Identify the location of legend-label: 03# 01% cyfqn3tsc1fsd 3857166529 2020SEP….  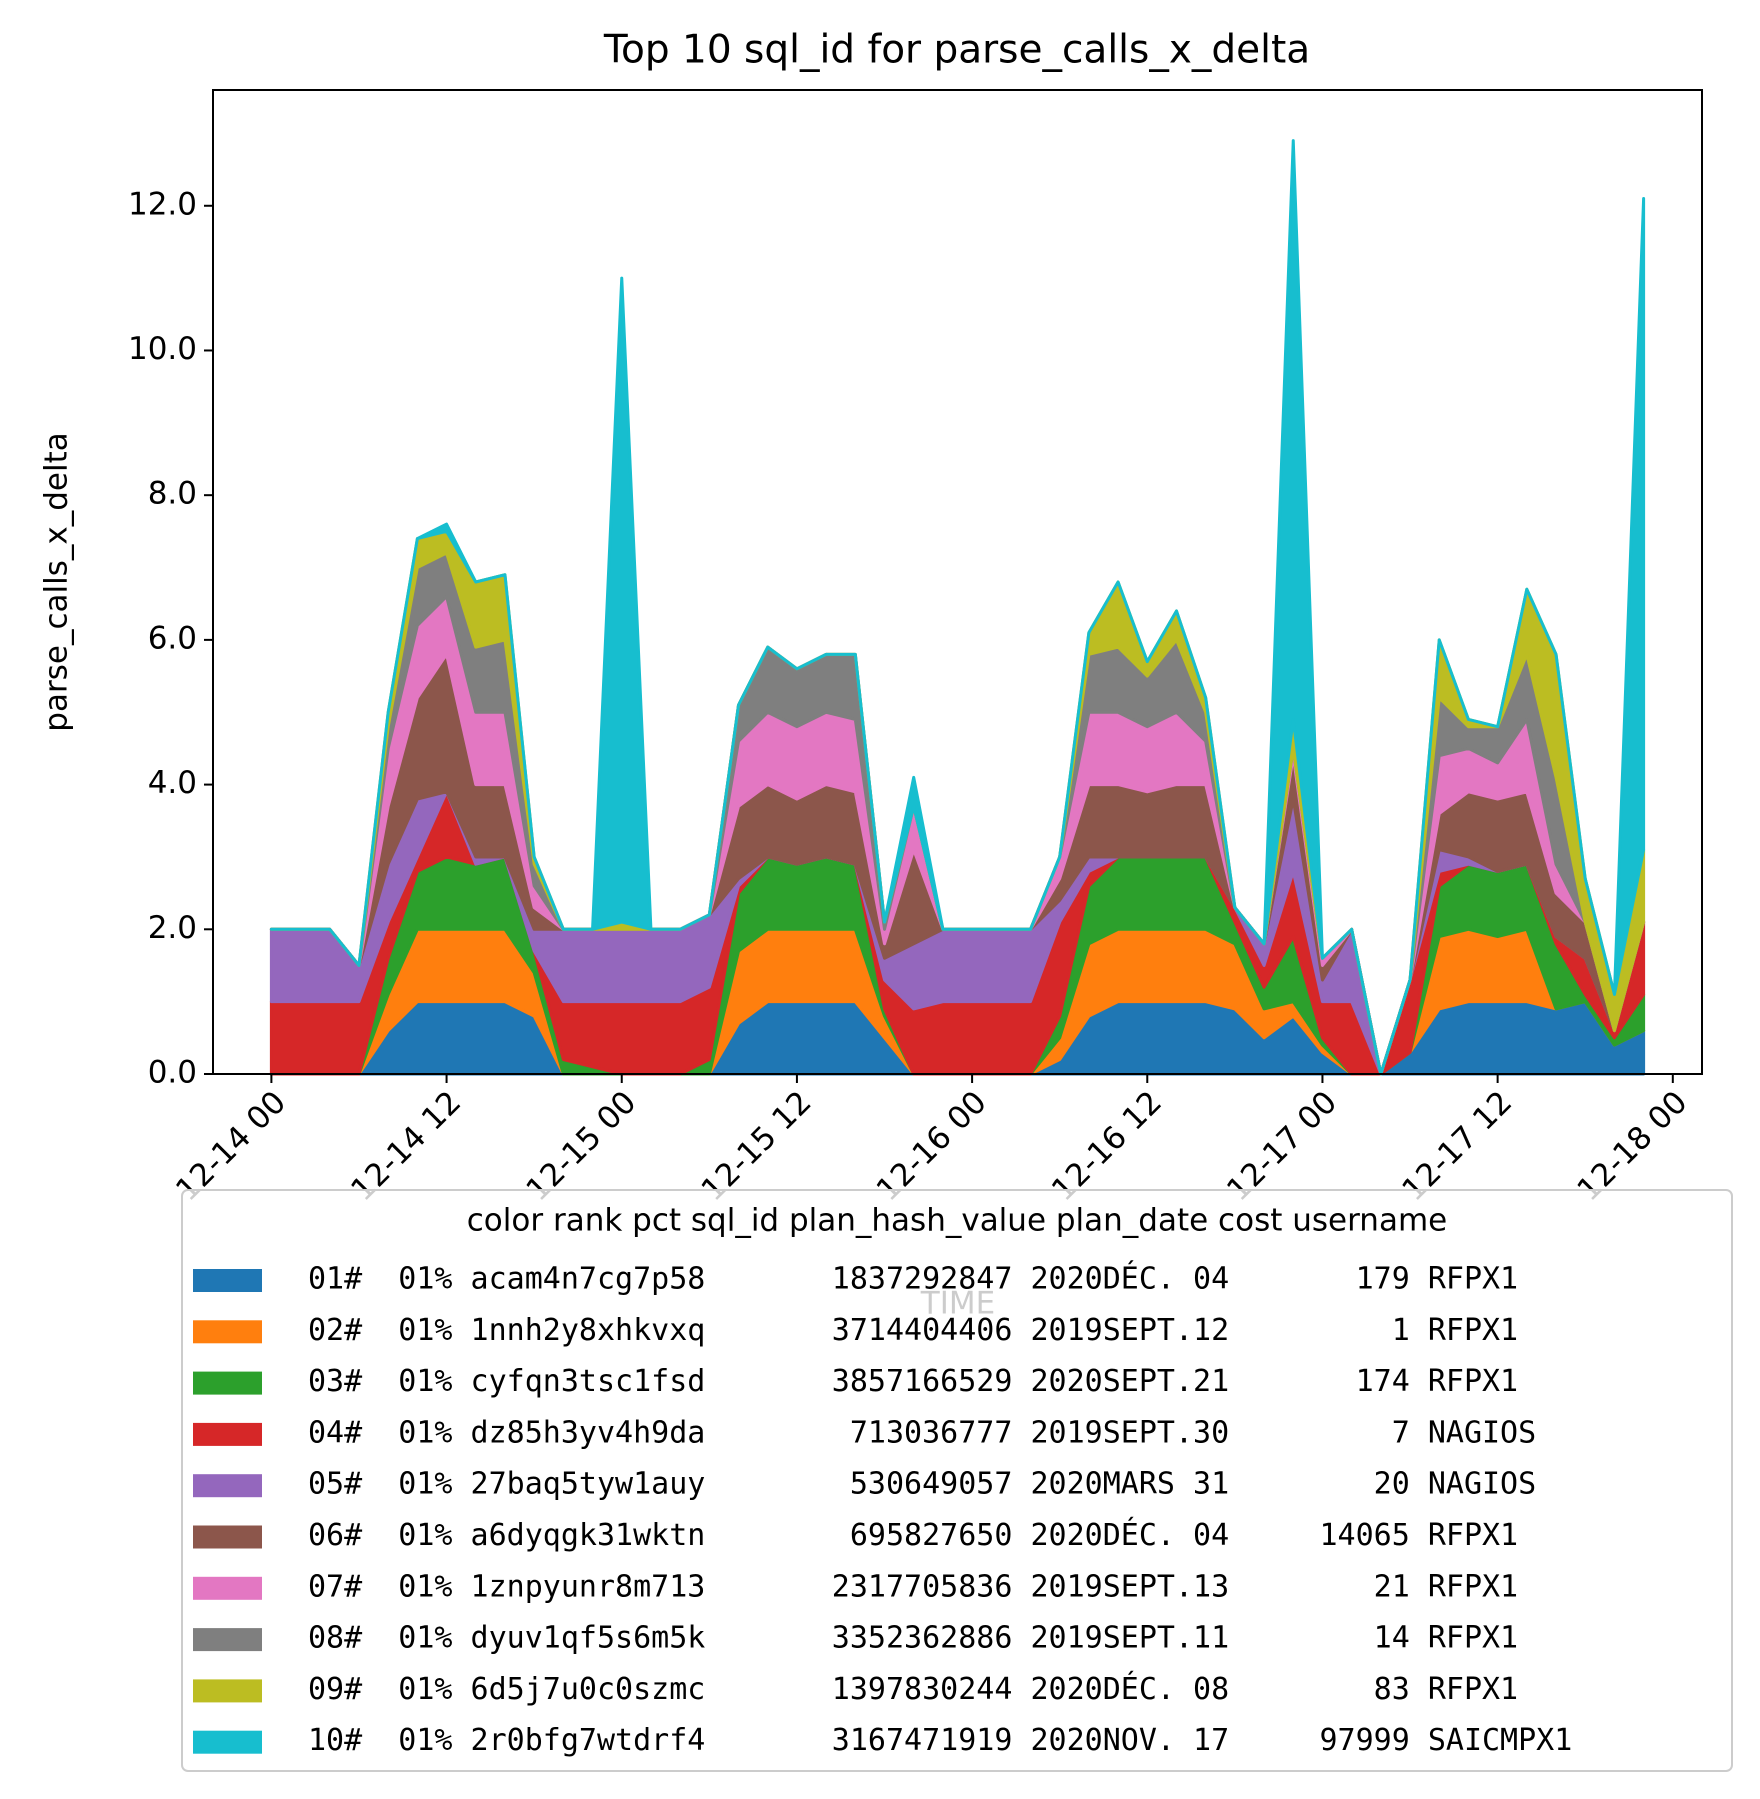
(913, 1381).